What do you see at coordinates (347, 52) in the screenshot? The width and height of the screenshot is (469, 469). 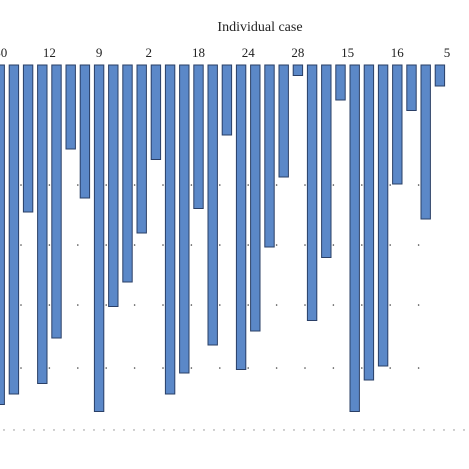 I see `x-tick-label: 15` at bounding box center [347, 52].